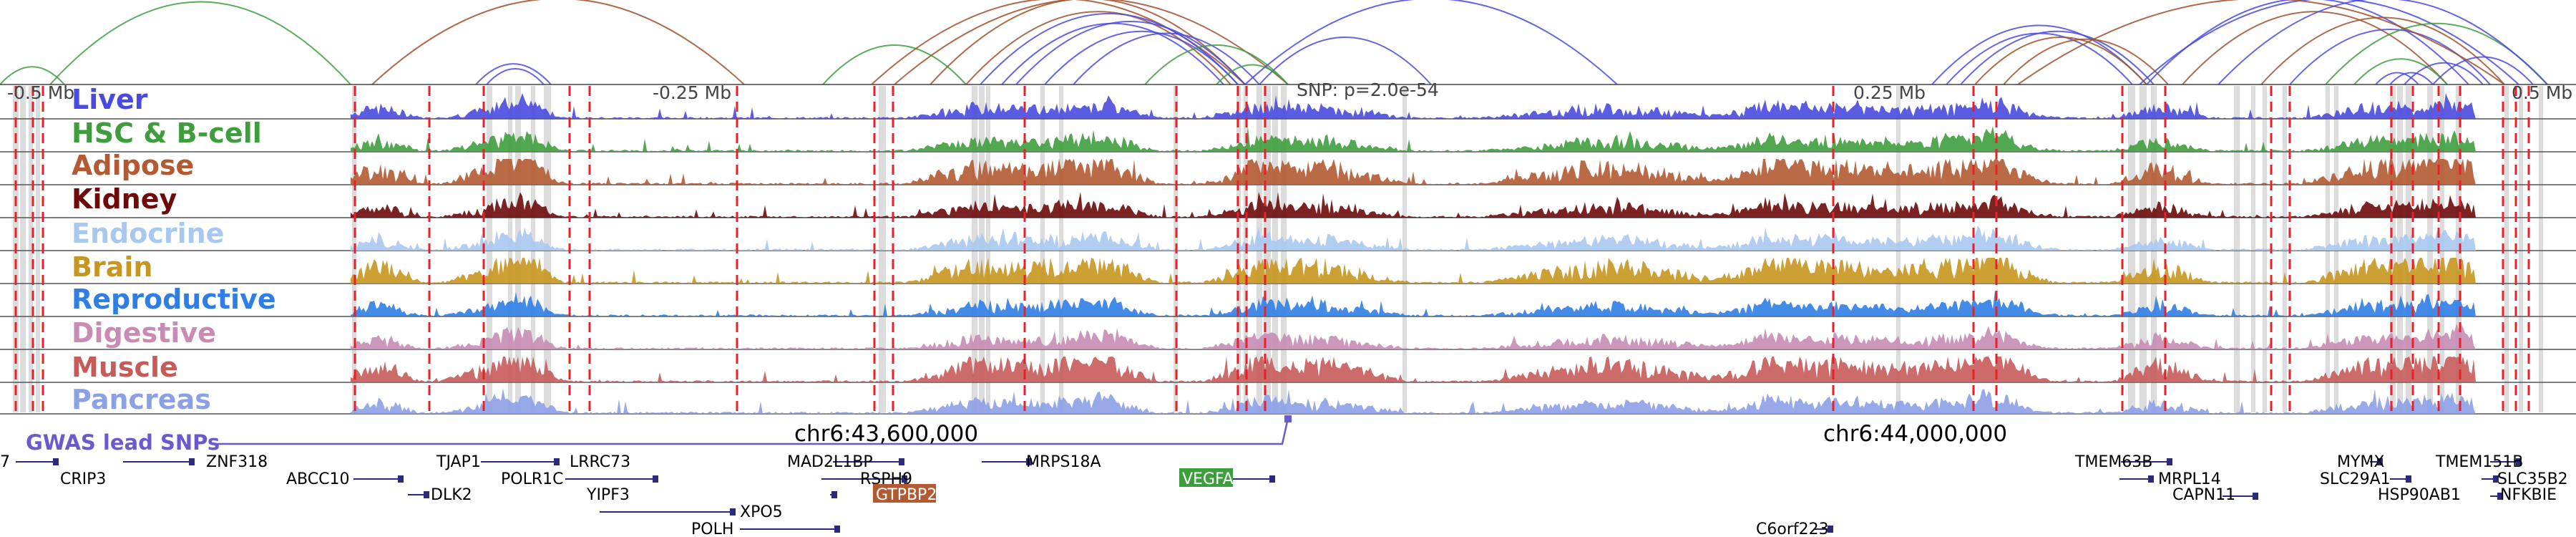 Image resolution: width=2576 pixels, height=537 pixels. Describe the element at coordinates (600, 462) in the screenshot. I see `gene-label: LRRC73` at that location.